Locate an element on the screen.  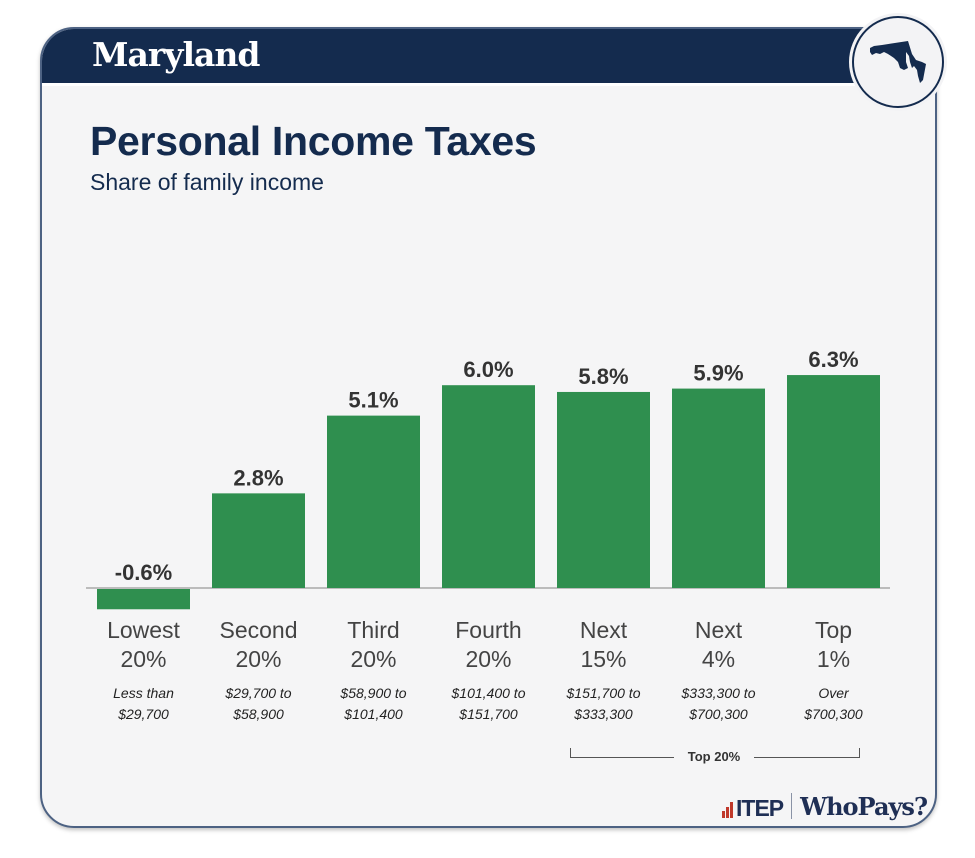
income-range-label: Less than $29,700 is located at coordinates (144, 704).